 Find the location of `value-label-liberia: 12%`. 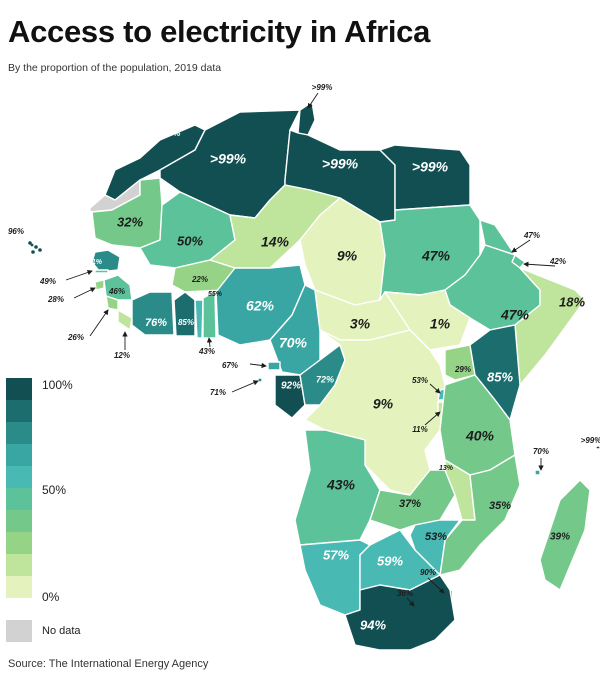

value-label-liberia: 12% is located at coordinates (122, 355).